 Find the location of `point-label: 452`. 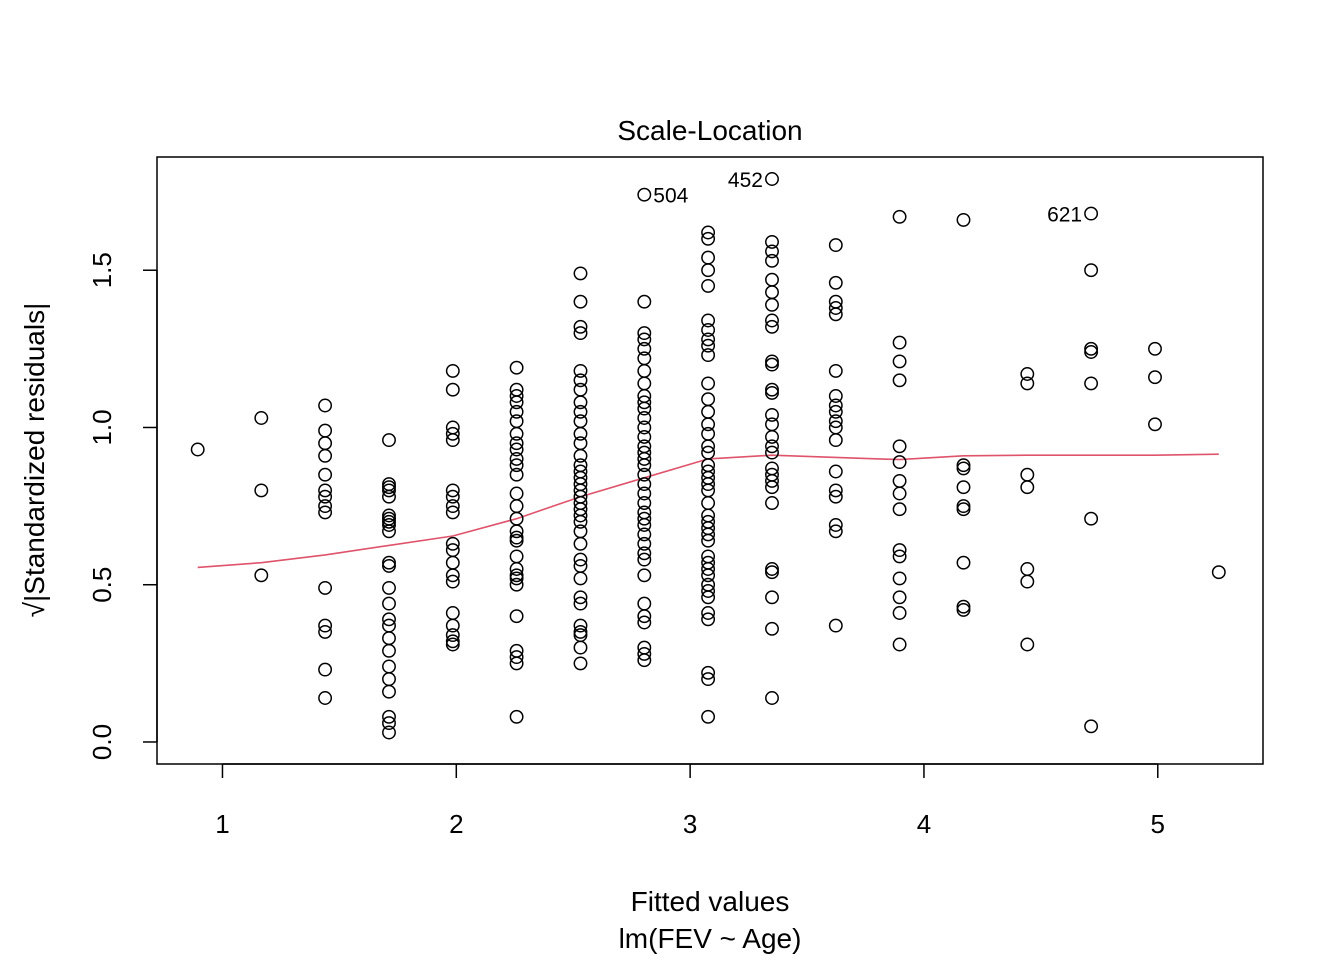

point-label: 452 is located at coordinates (745, 180).